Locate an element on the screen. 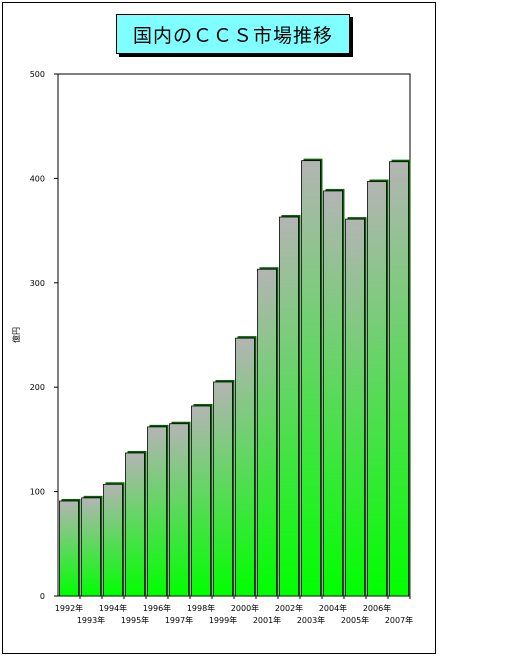 This screenshot has width=512, height=656. bar-1994年 is located at coordinates (113, 540).